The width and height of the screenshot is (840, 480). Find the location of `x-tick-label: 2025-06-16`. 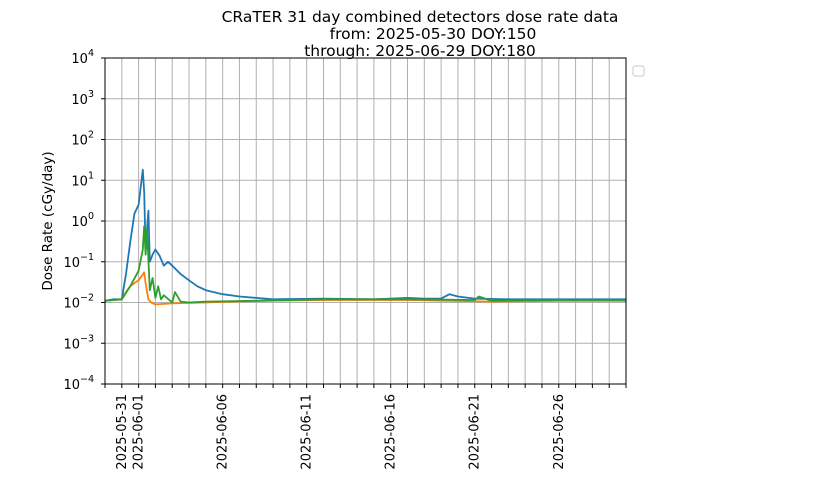

x-tick-label: 2025-06-16 is located at coordinates (391, 432).